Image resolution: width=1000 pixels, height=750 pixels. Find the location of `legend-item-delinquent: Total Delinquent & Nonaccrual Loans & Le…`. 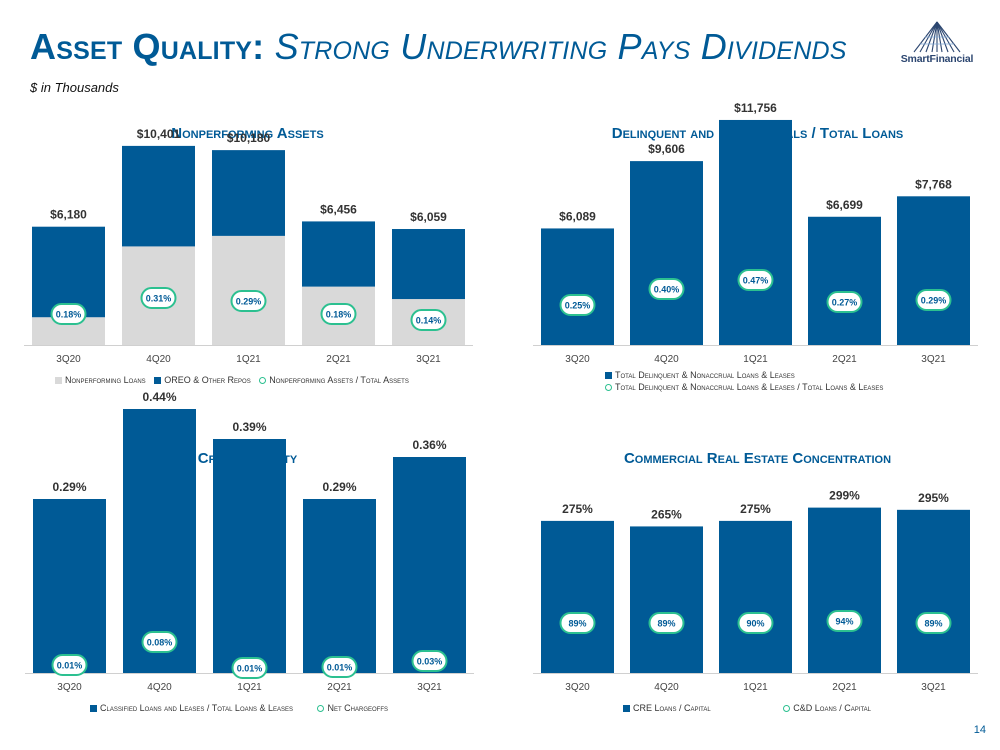

legend-item-delinquent: Total Delinquent & Nonaccrual Loans & Le… is located at coordinates (744, 375).